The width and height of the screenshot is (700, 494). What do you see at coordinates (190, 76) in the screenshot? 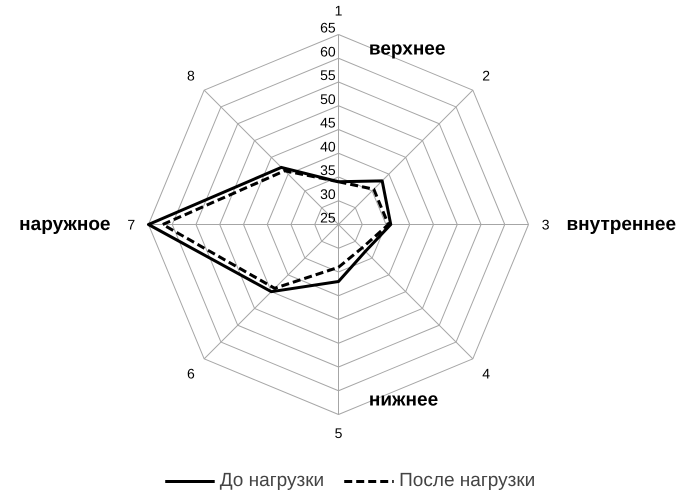
I see `spoke-label: 8` at bounding box center [190, 76].